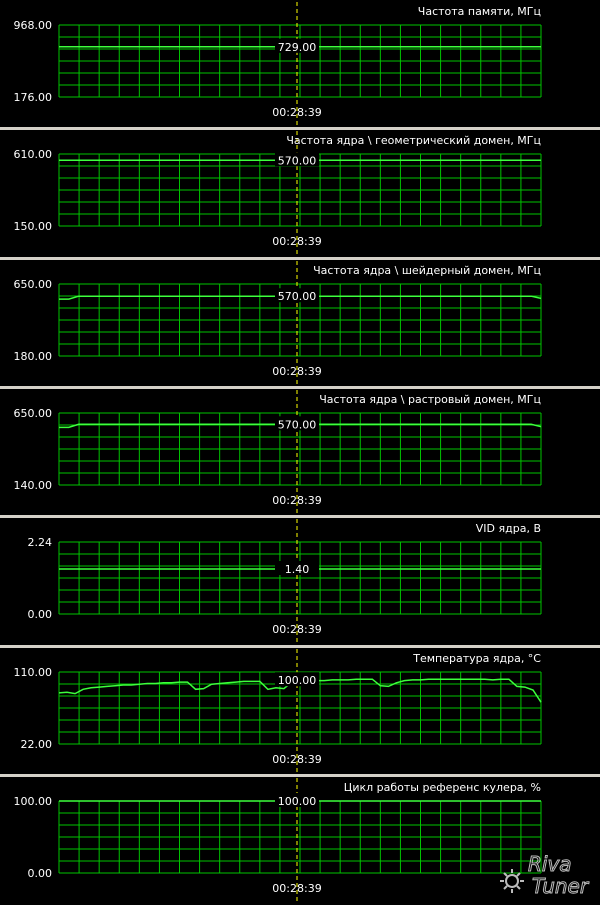 The width and height of the screenshot is (600, 905). Describe the element at coordinates (33, 801) in the screenshot. I see `y-max-label: 100.00` at that location.